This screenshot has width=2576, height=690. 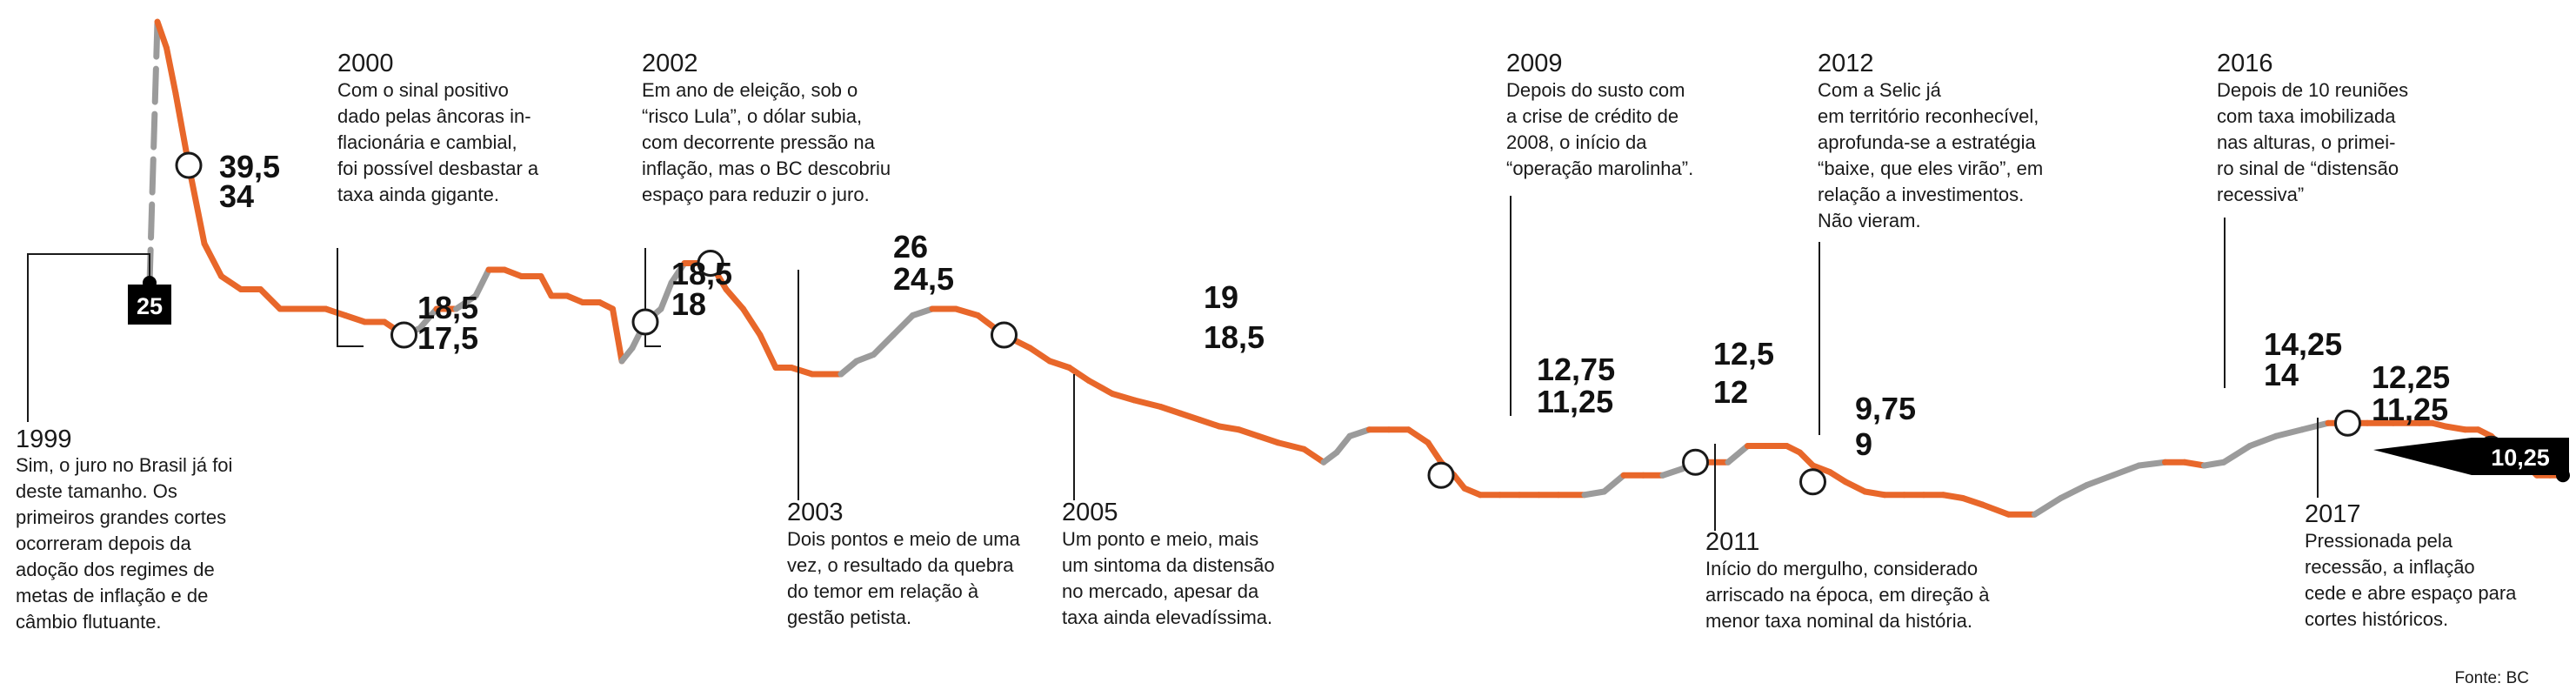 I want to click on annotation-line: Sim, o juro no Brasil já foi, so click(x=124, y=465).